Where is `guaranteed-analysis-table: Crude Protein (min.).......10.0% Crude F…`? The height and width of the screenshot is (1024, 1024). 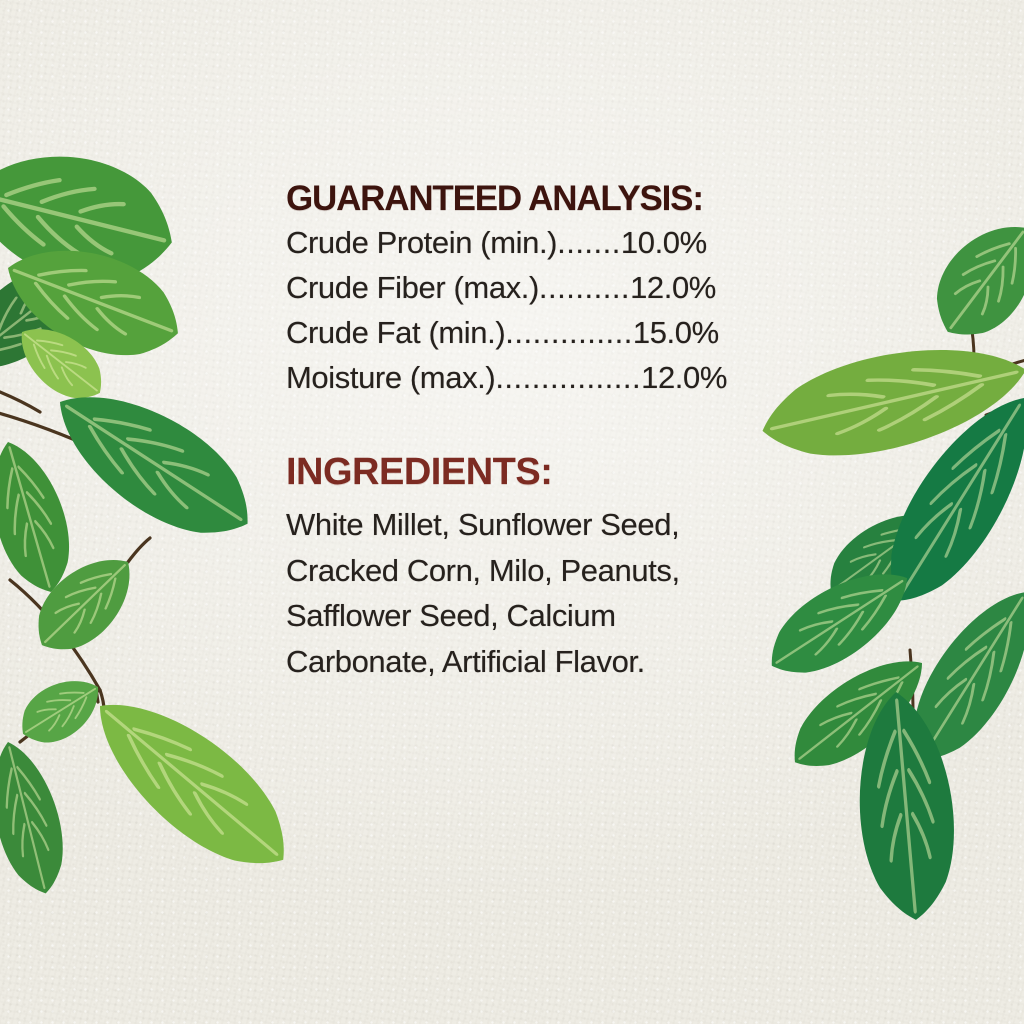
guaranteed-analysis-table: Crude Protein (min.).......10.0% Crude F… is located at coordinates (512, 310).